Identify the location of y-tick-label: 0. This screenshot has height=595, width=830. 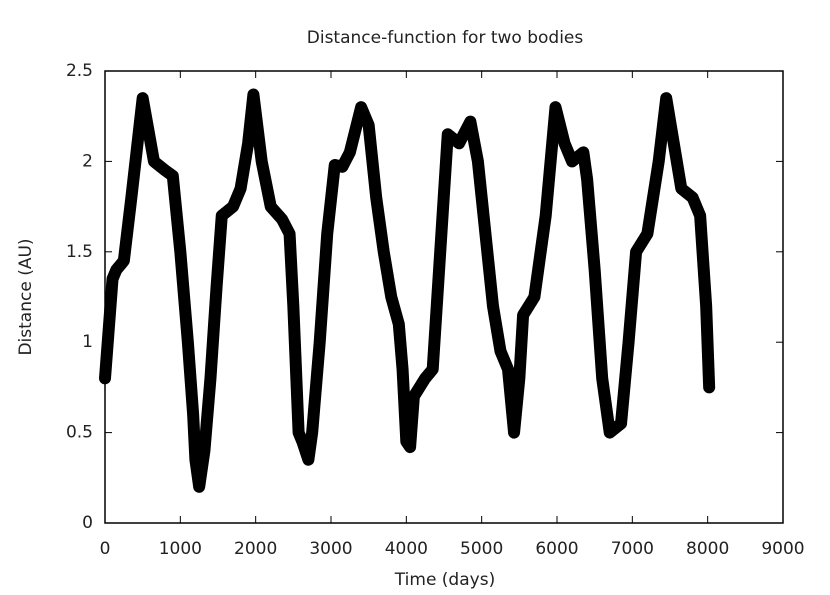
(87, 523).